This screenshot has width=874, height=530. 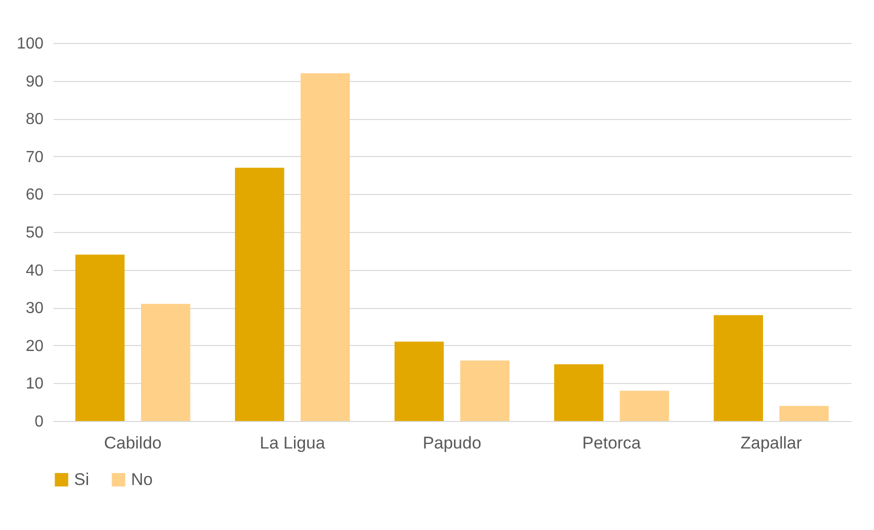 I want to click on legend-label: Si, so click(x=82, y=479).